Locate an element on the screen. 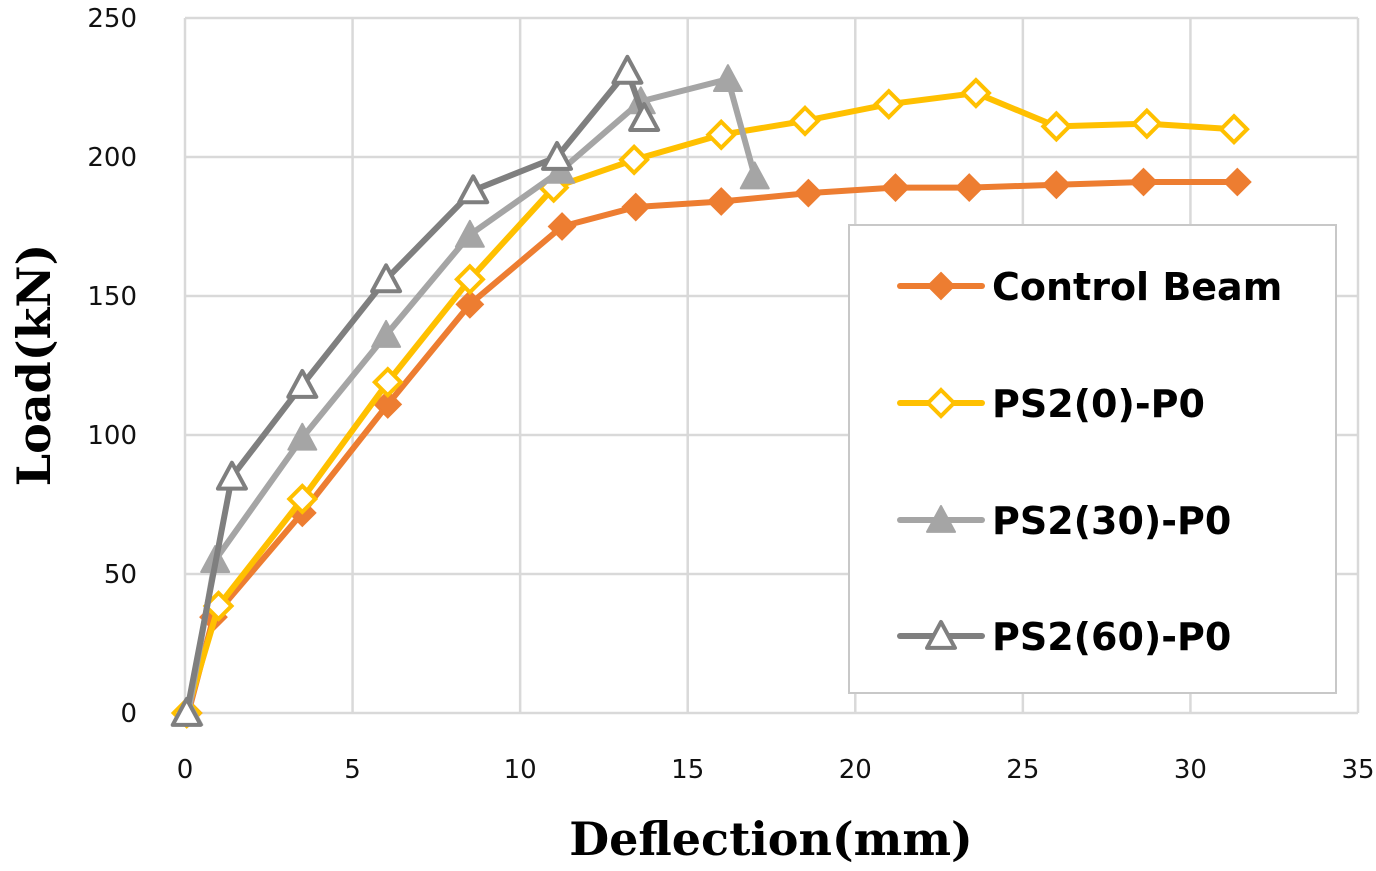 This screenshot has height=871, width=1376. x-tick-label: 30 is located at coordinates (1190, 770).